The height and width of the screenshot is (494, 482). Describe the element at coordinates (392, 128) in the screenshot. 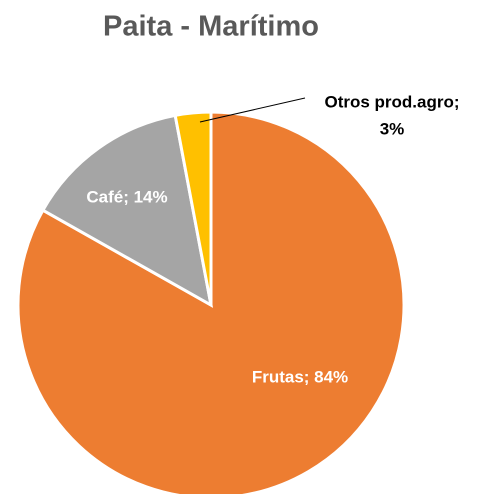

I see `data-label: 3%` at that location.